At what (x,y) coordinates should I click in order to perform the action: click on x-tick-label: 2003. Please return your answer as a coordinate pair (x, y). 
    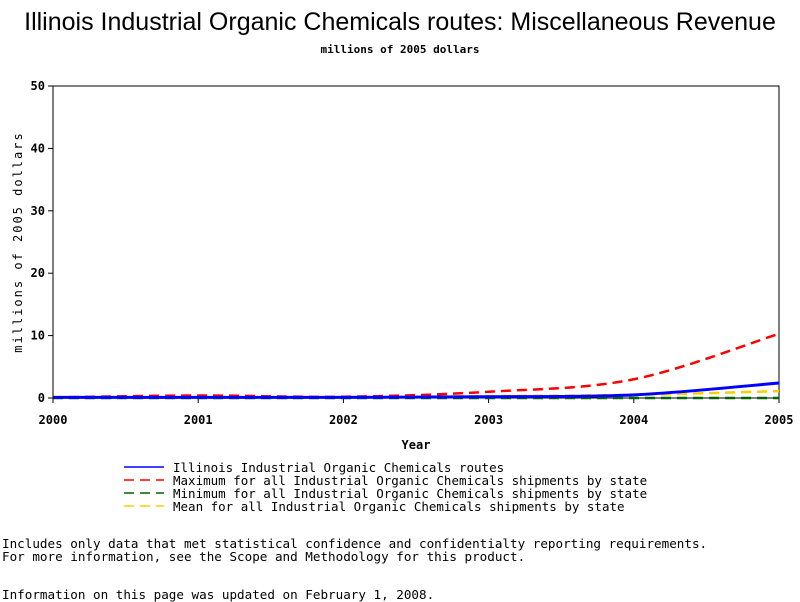
    Looking at the image, I should click on (488, 420).